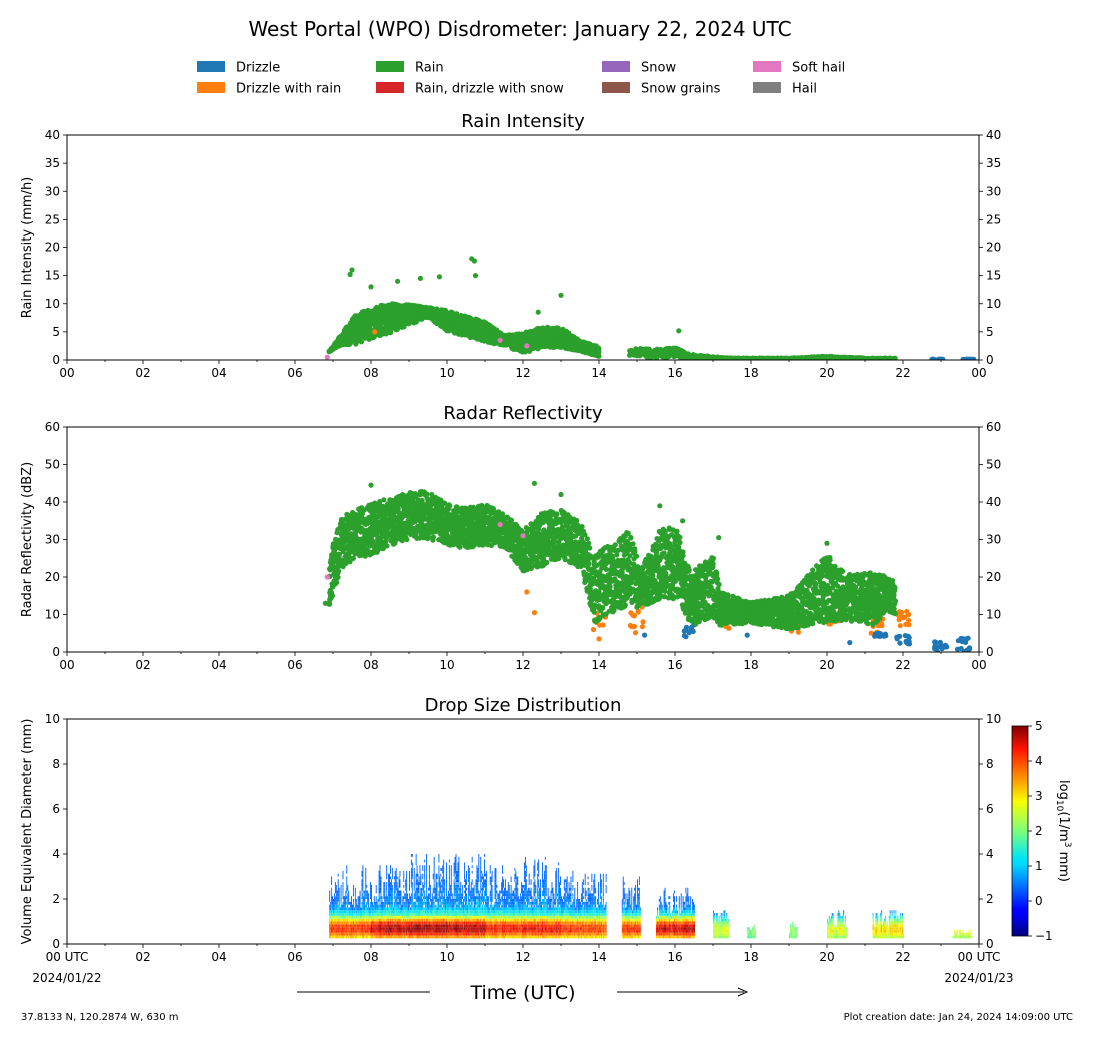  I want to click on ylabel-drop-size-distribution: Volume Equivalent Diameter (mm), so click(27, 832).